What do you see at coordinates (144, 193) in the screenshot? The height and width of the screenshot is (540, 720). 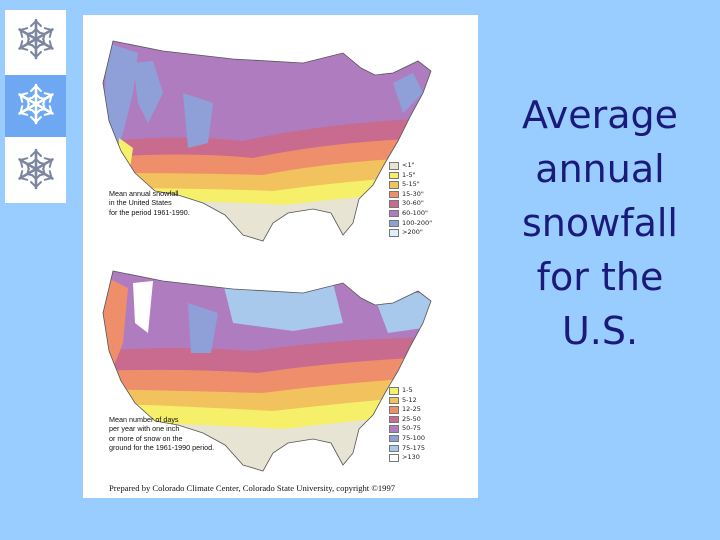 I see `caption-line: Mean annual snowfall` at bounding box center [144, 193].